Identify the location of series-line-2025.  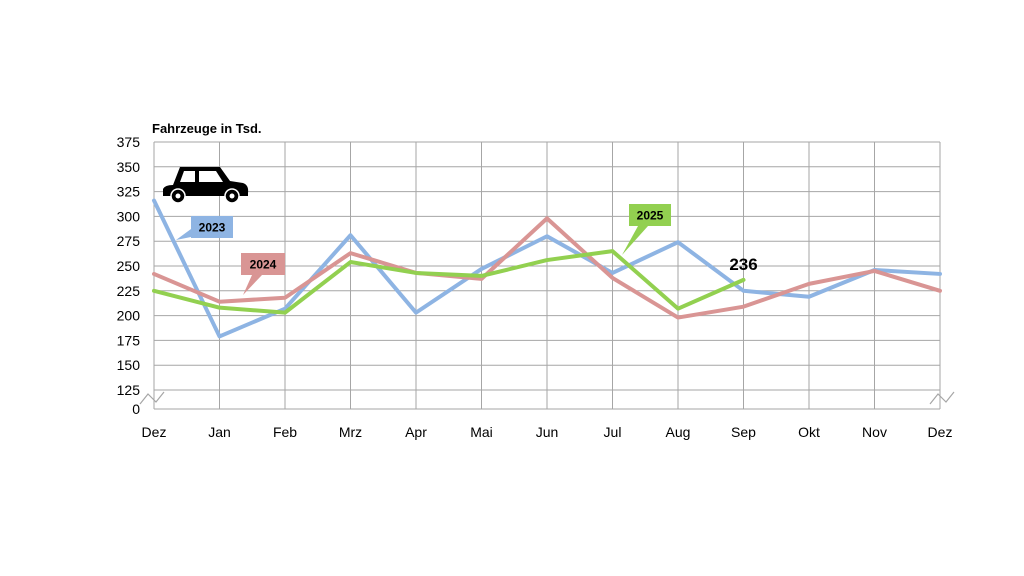
(449, 282).